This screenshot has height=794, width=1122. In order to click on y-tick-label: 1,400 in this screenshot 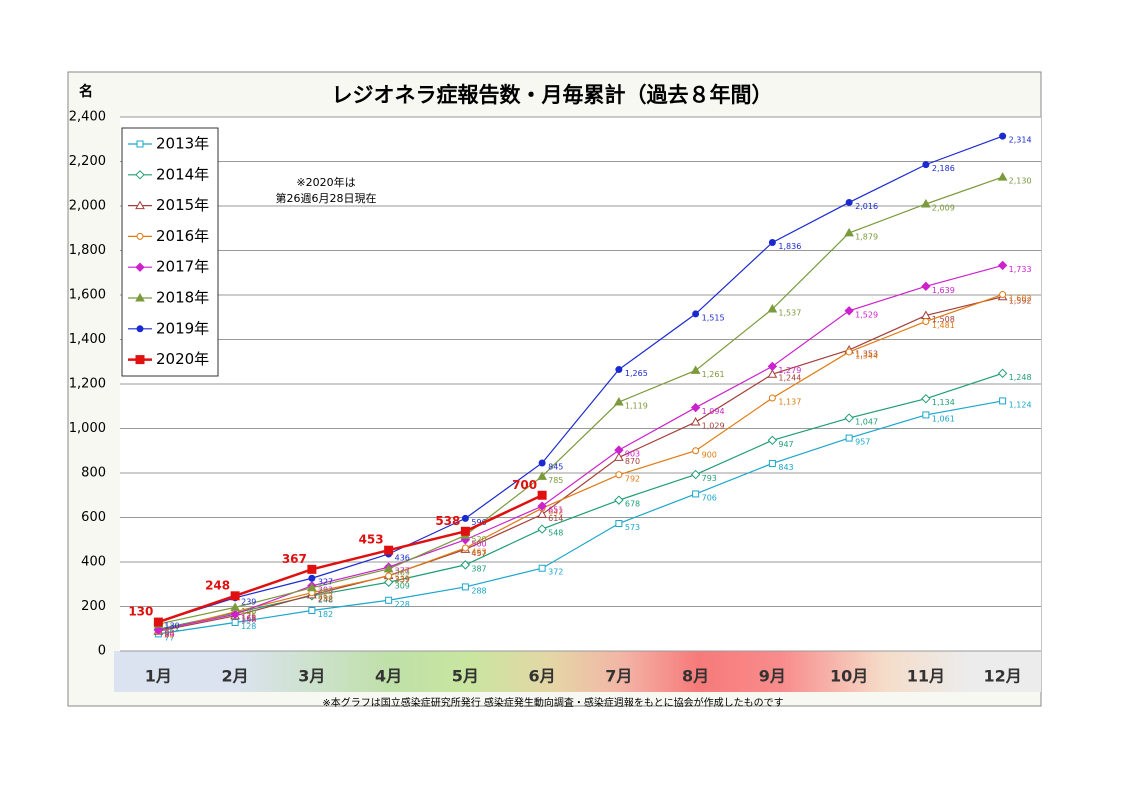, I will do `click(87, 339)`.